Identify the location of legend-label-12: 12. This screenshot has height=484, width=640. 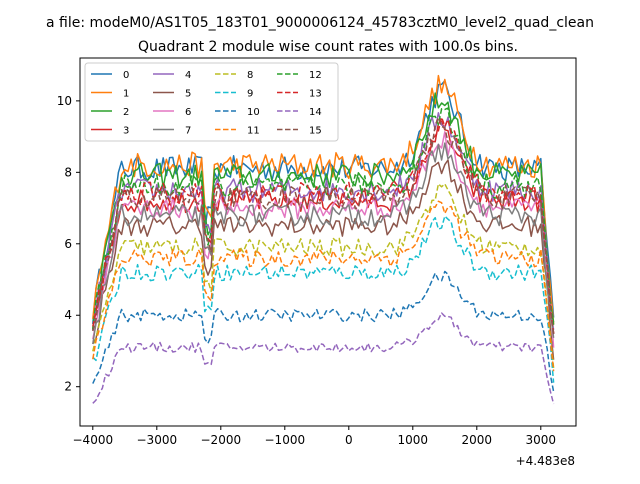
(315, 75).